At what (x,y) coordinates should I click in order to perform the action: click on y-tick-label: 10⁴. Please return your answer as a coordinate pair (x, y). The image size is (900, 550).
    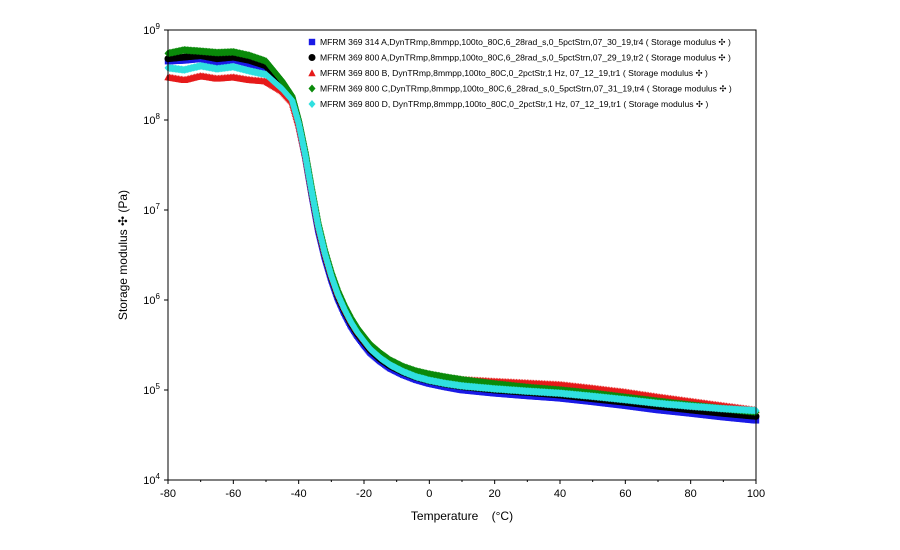
    Looking at the image, I should click on (151, 479).